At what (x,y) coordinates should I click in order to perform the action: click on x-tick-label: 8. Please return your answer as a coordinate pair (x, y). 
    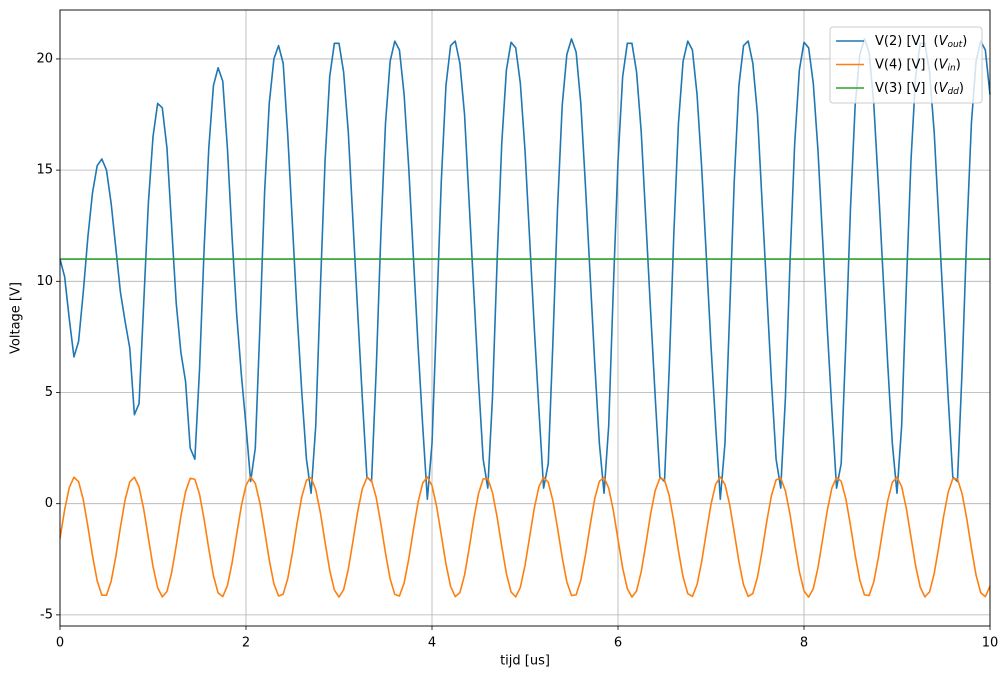
    Looking at the image, I should click on (804, 643).